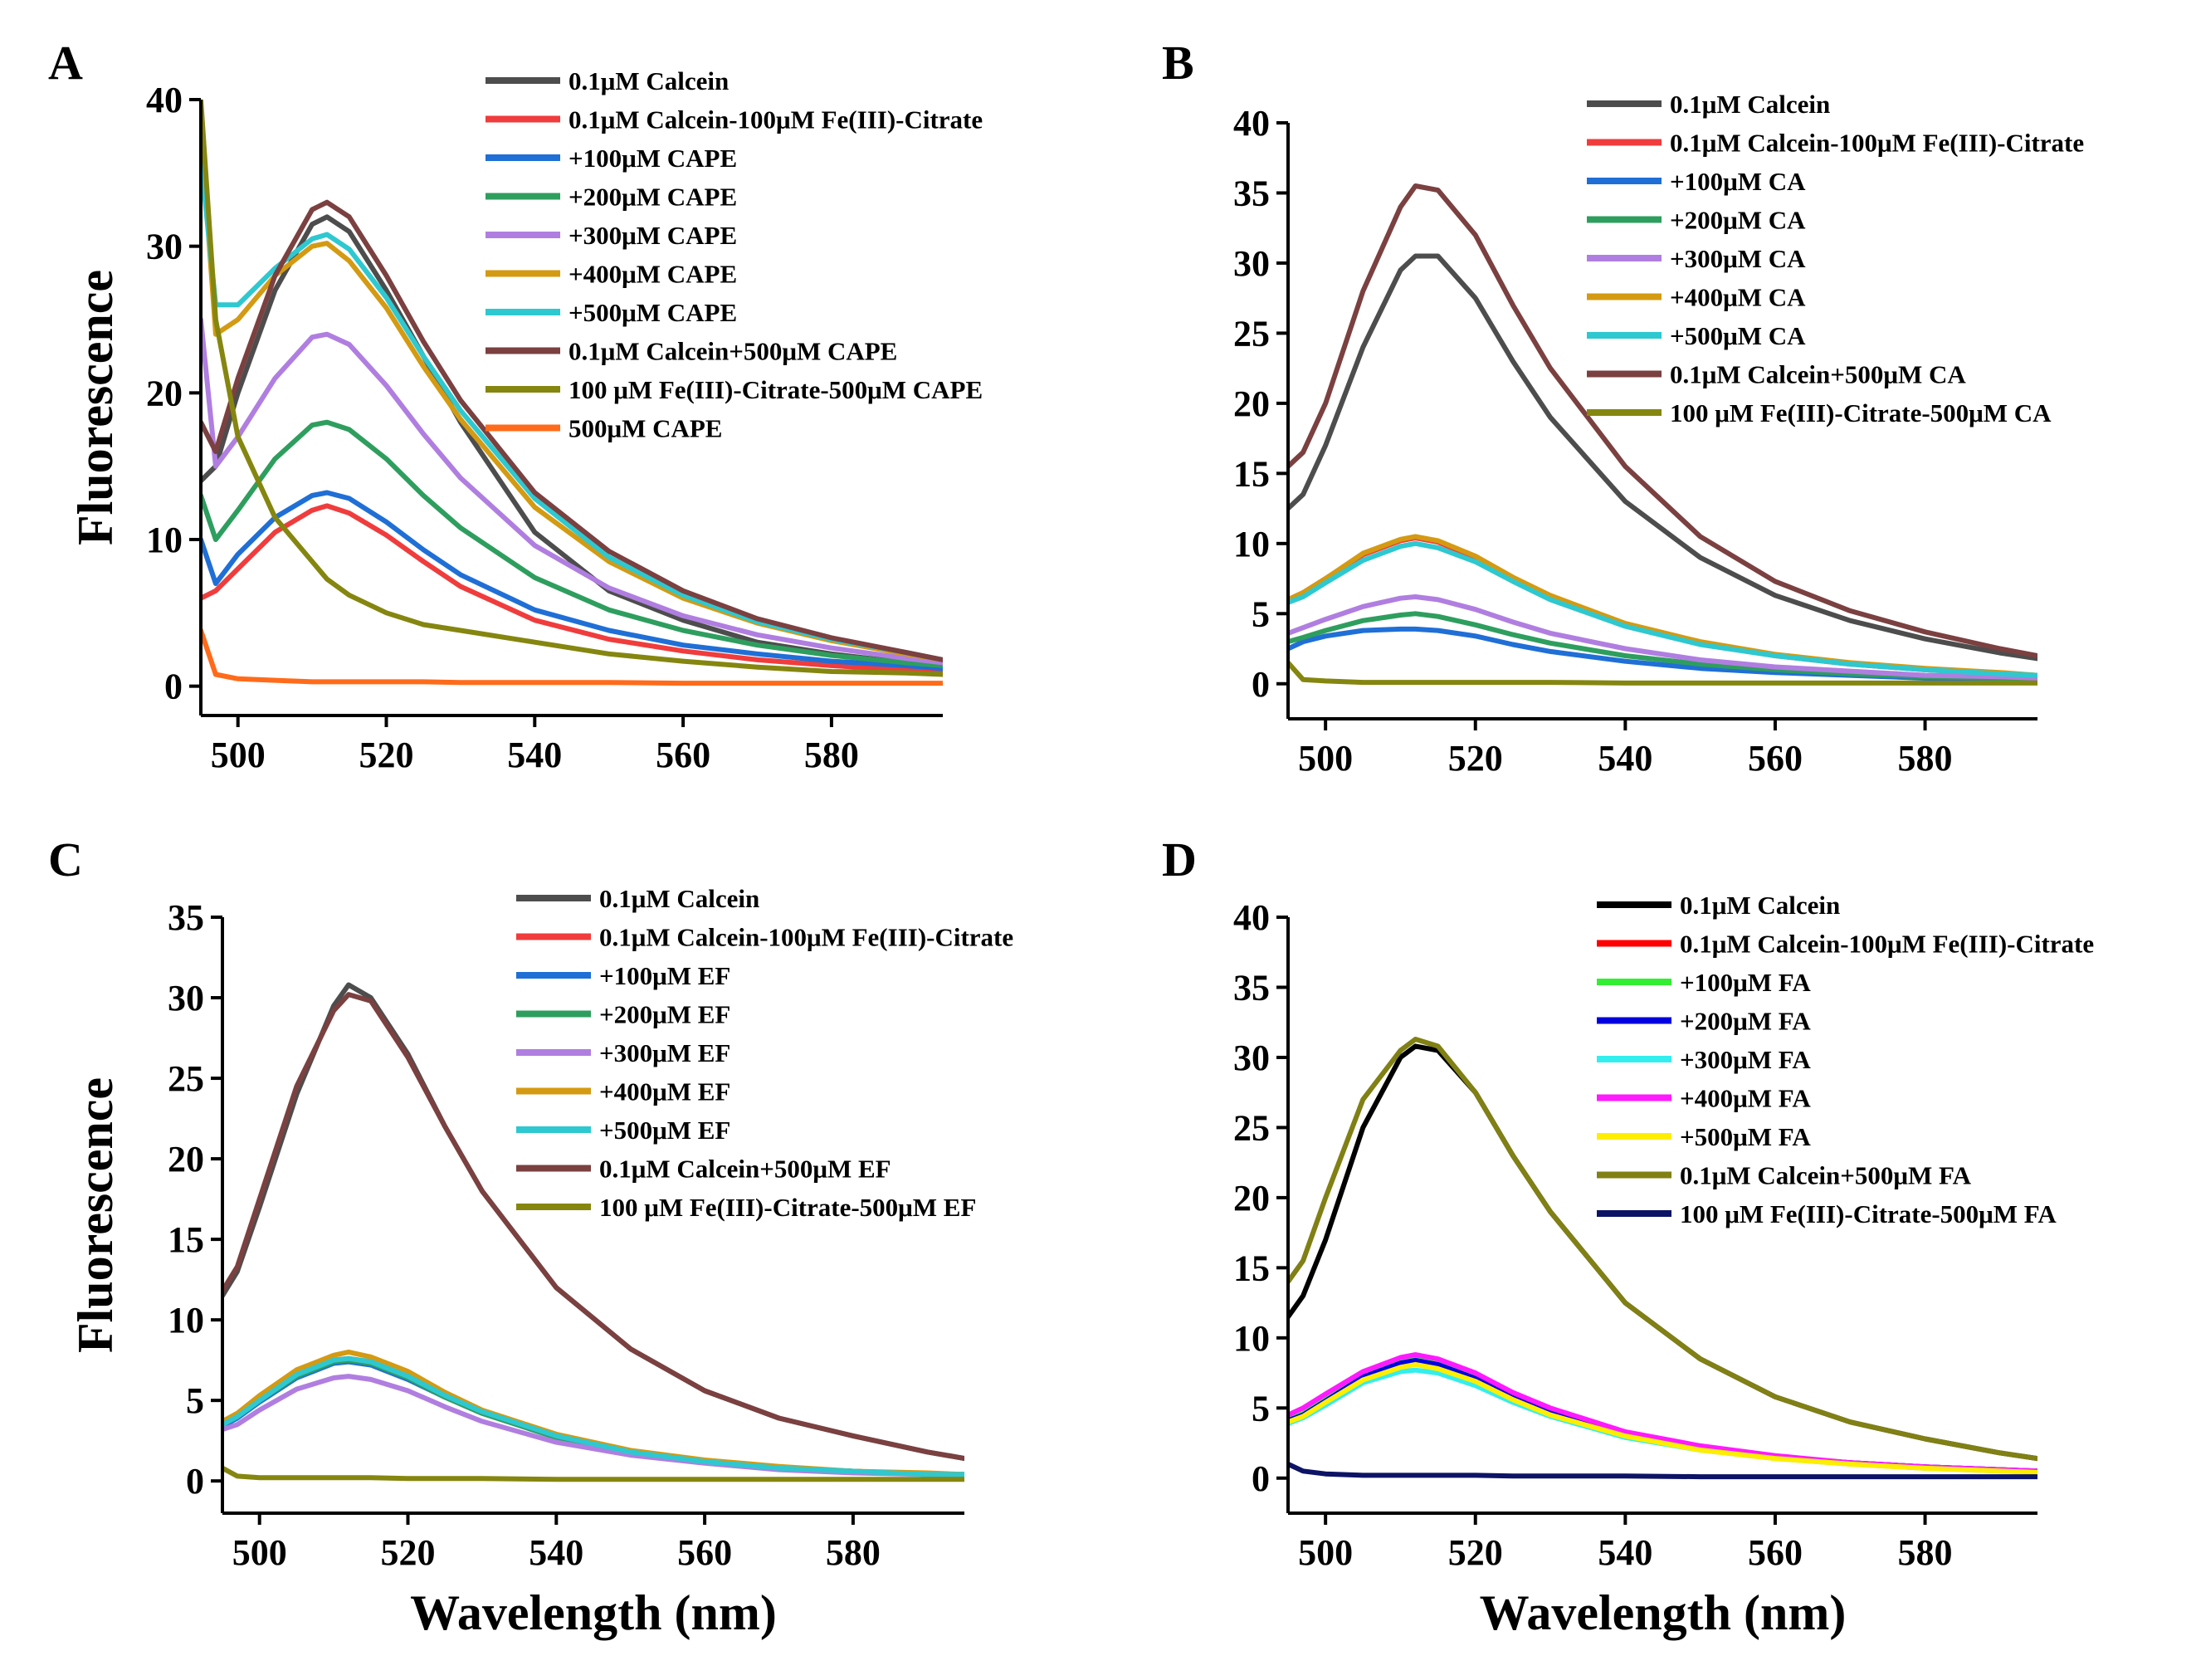 The image size is (2196, 1680). What do you see at coordinates (653, 312) in the screenshot?
I see `legend-label: +500μM CAPE` at bounding box center [653, 312].